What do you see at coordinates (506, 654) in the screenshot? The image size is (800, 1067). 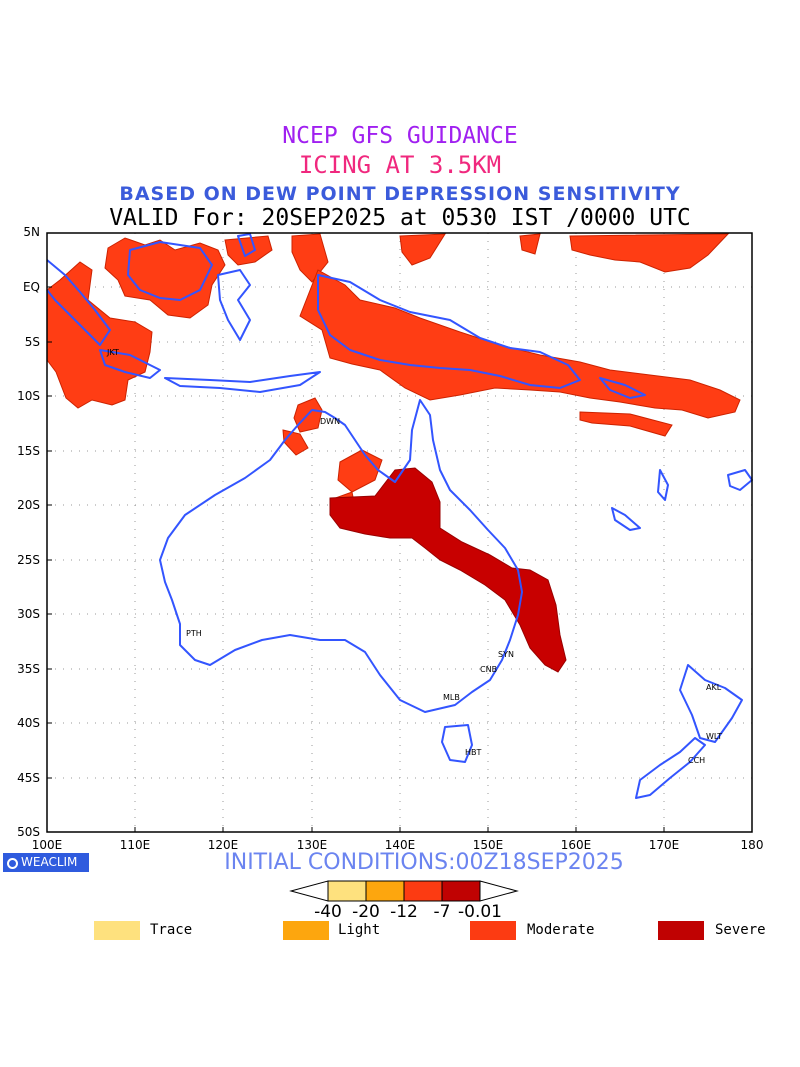 I see `city-label: SYN` at bounding box center [506, 654].